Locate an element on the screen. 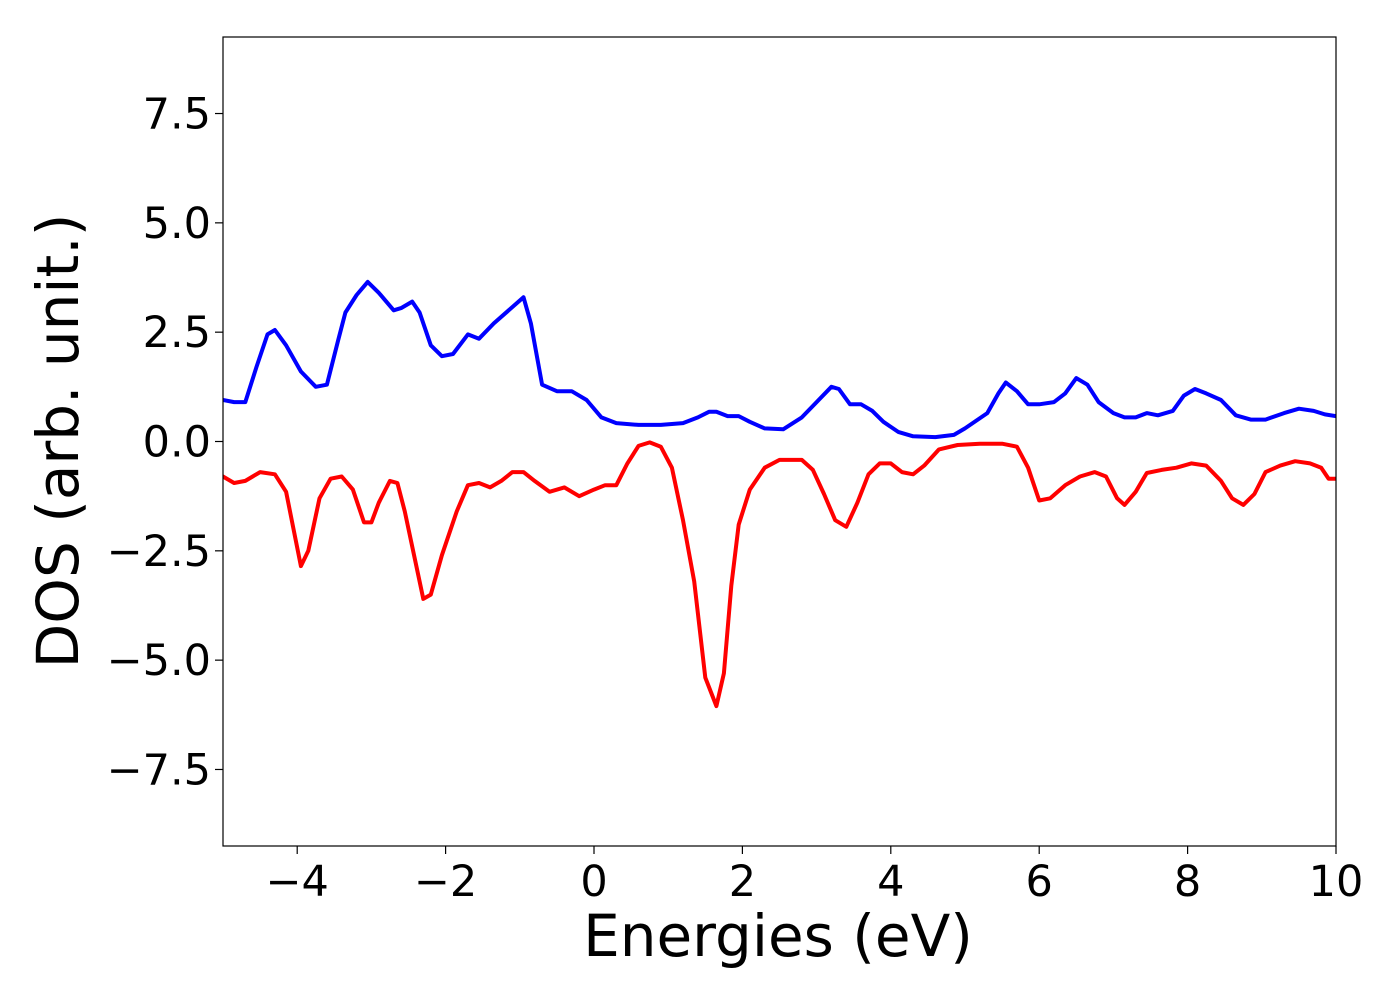  y-tick-label: −5.0 is located at coordinates (159, 661).